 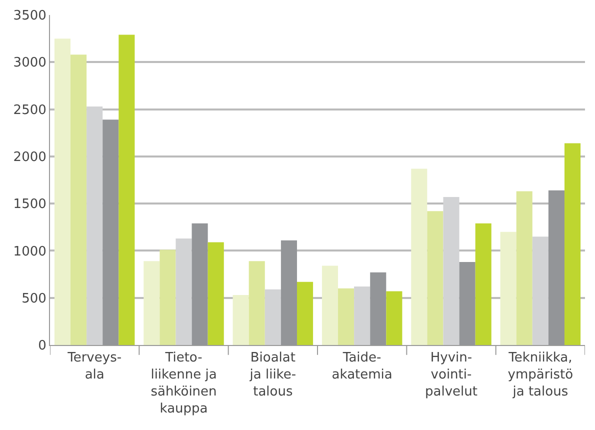 I want to click on y-tick-label: 0, so click(x=42, y=346).